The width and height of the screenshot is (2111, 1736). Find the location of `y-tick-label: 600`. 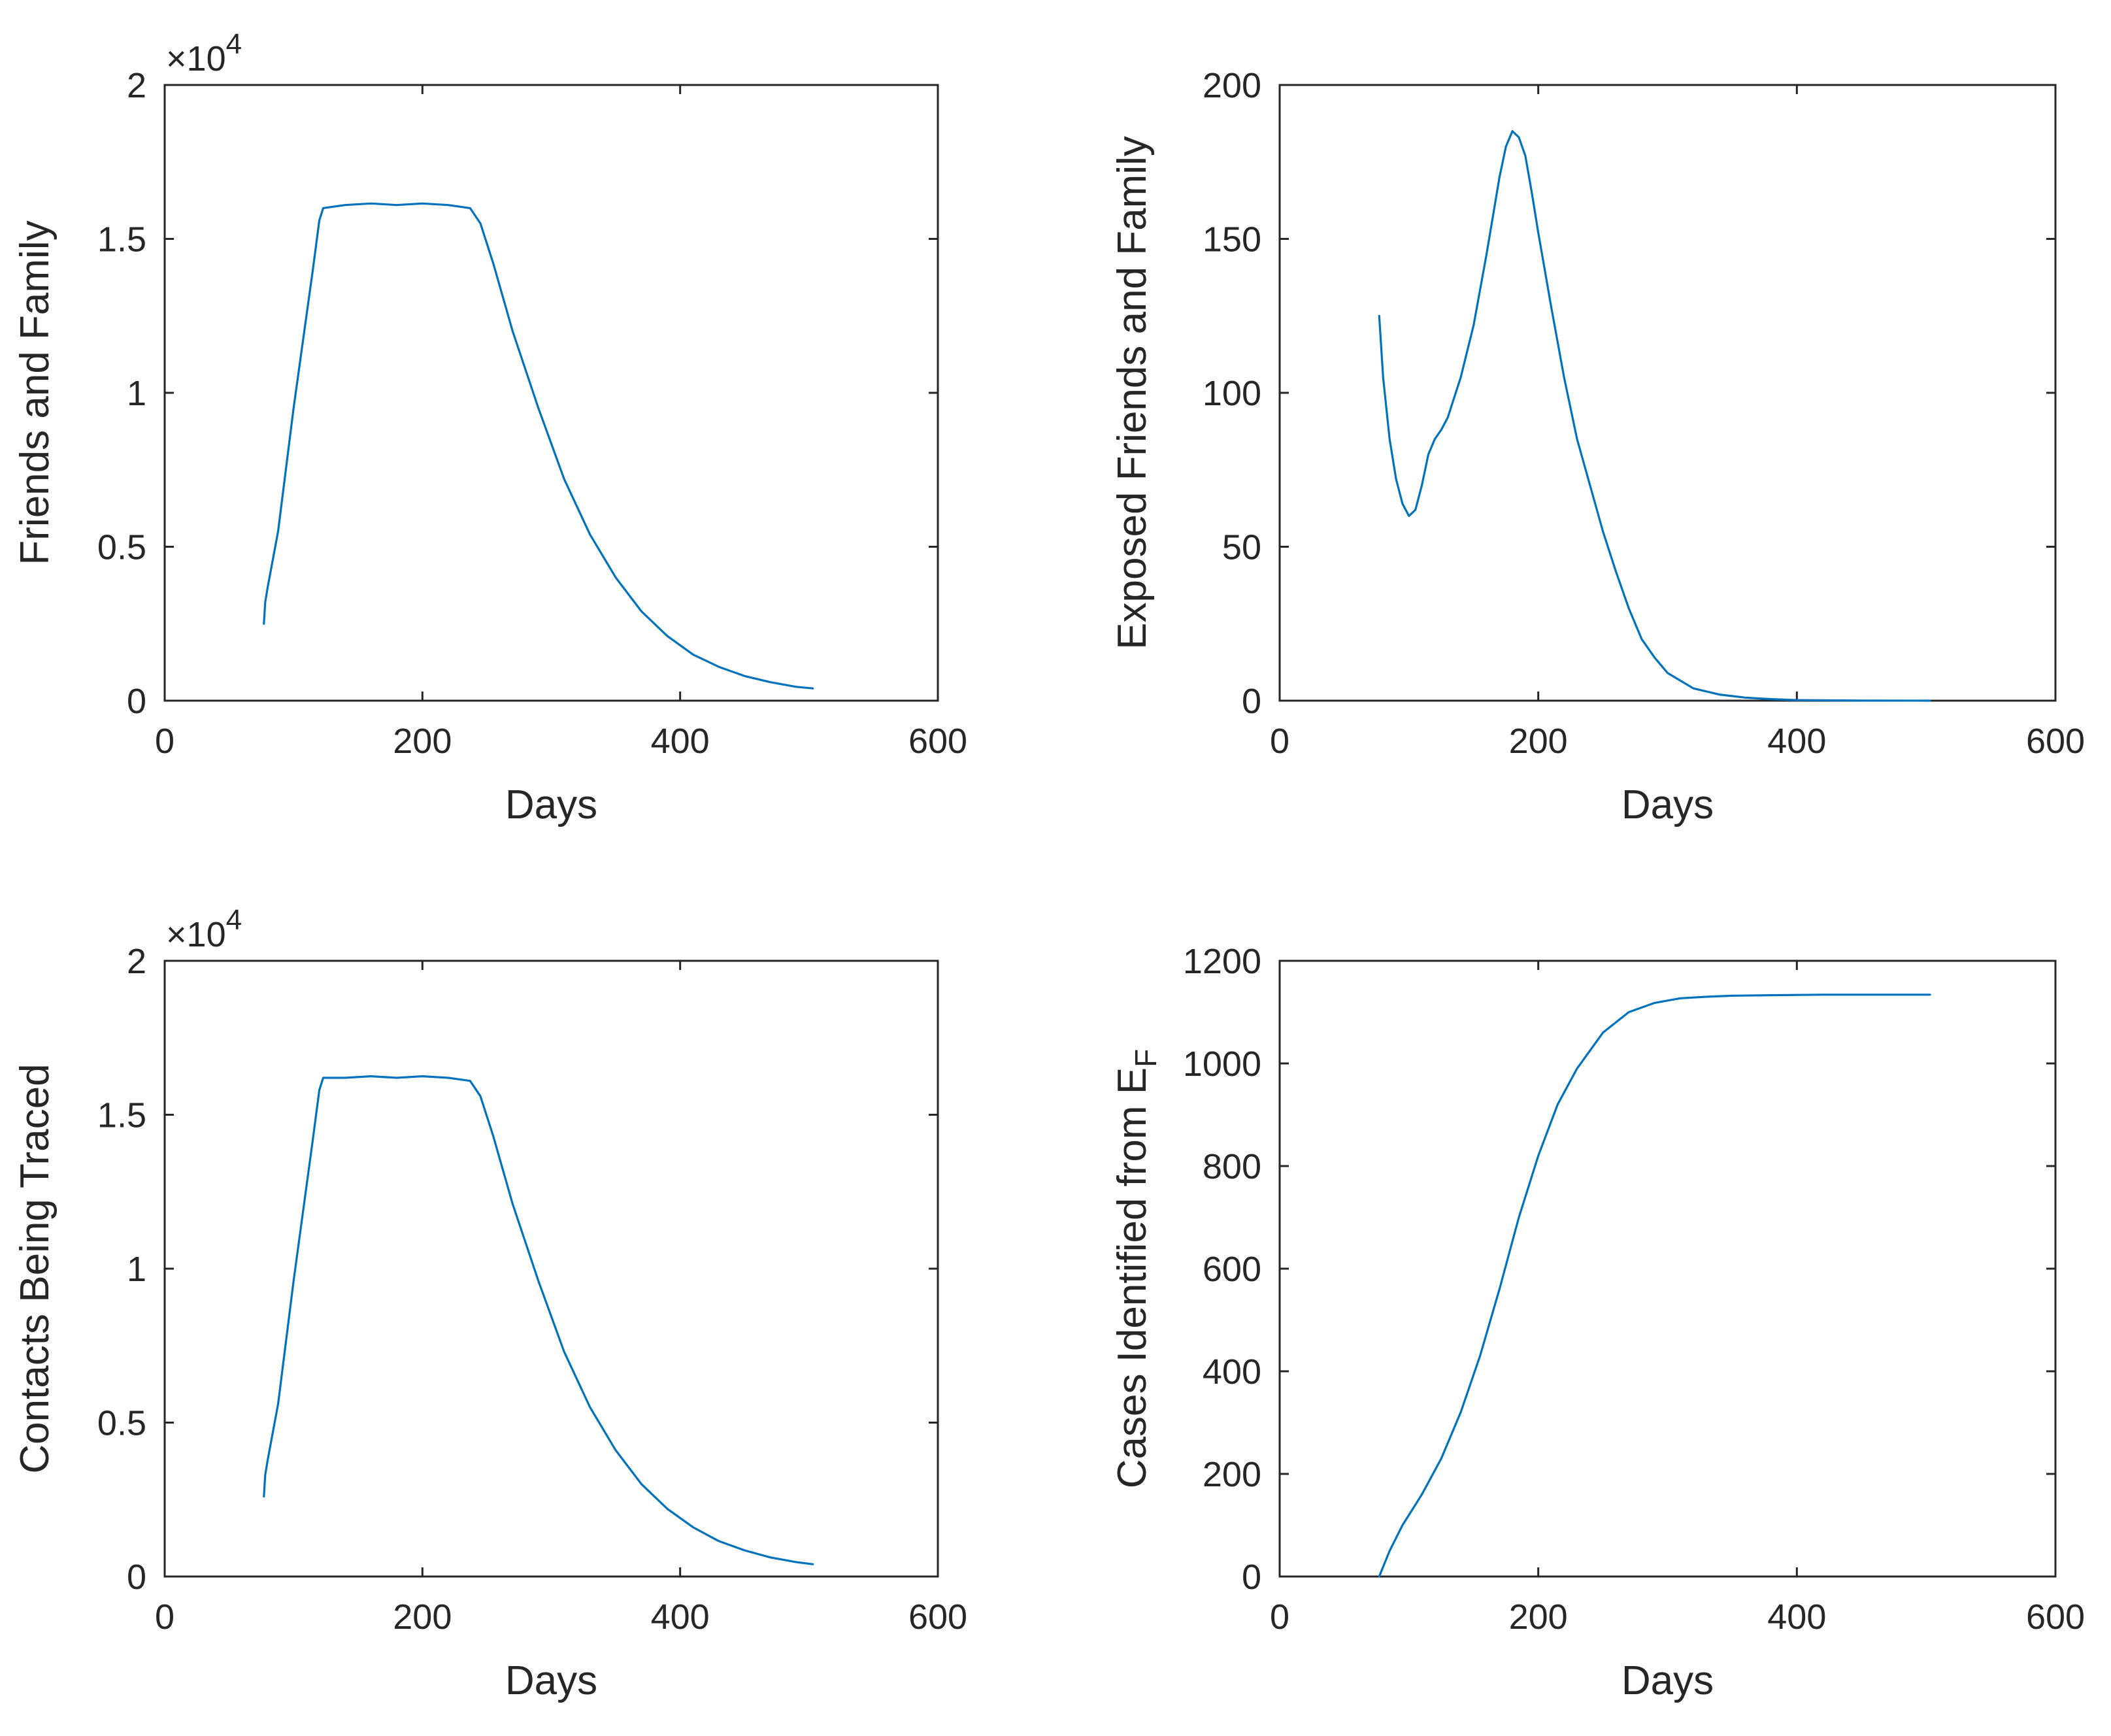

y-tick-label: 600 is located at coordinates (1232, 1269).